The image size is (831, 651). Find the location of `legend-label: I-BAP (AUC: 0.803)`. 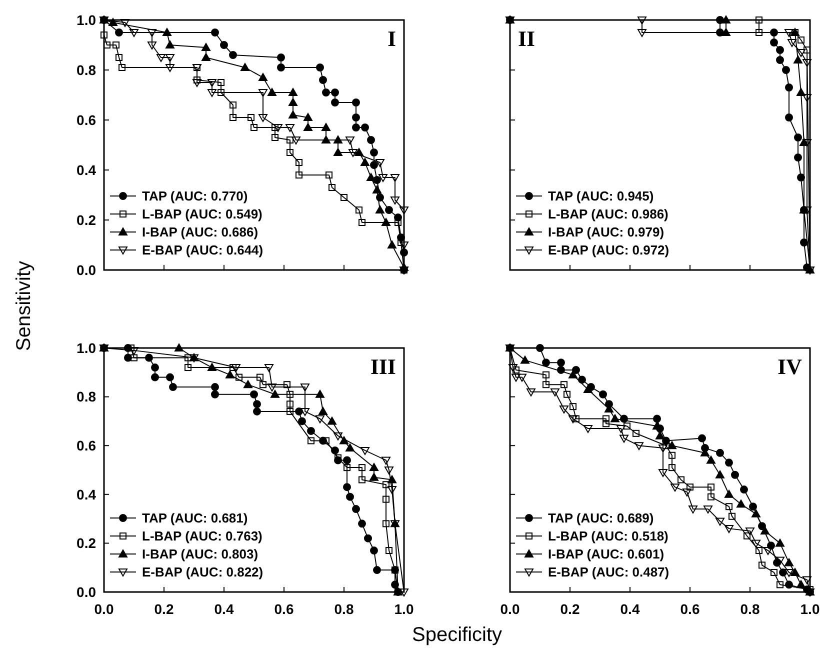

legend-label: I-BAP (AUC: 0.803) is located at coordinates (200, 554).